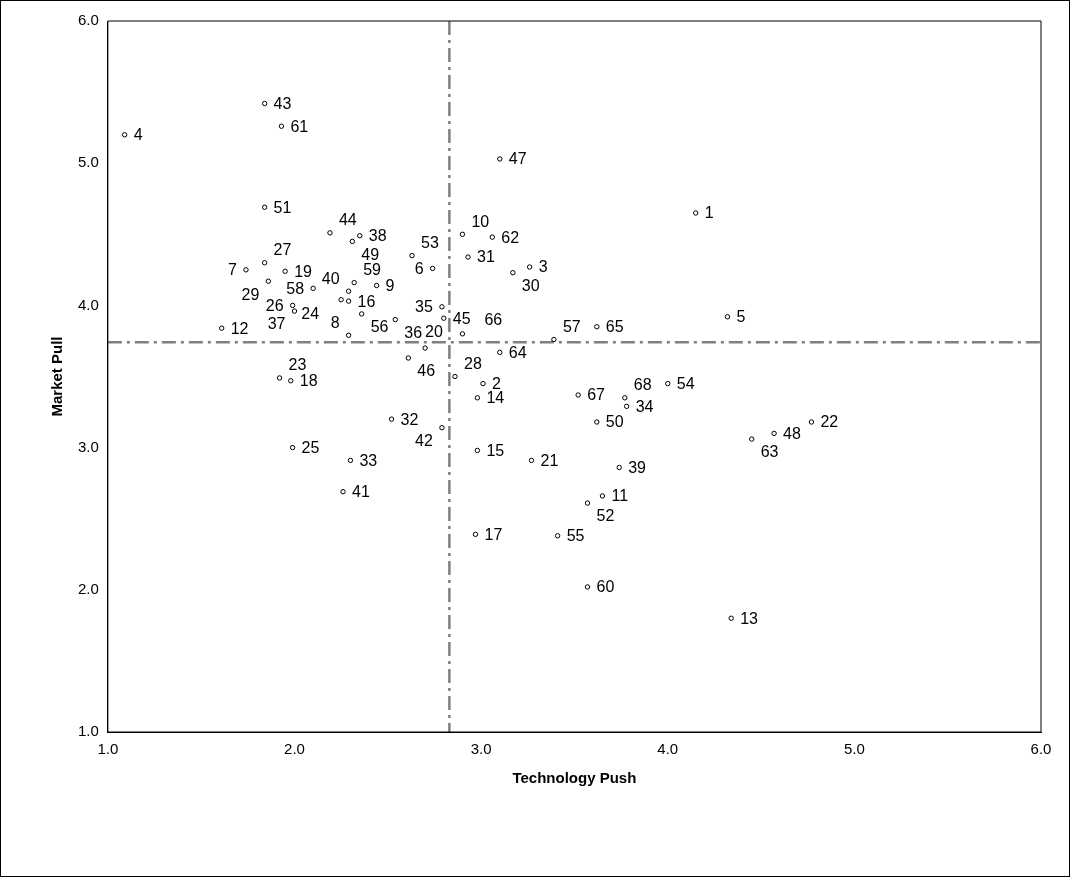 The height and width of the screenshot is (877, 1070). Describe the element at coordinates (854, 749) in the screenshot. I see `x-tick-label: 5.0` at that location.